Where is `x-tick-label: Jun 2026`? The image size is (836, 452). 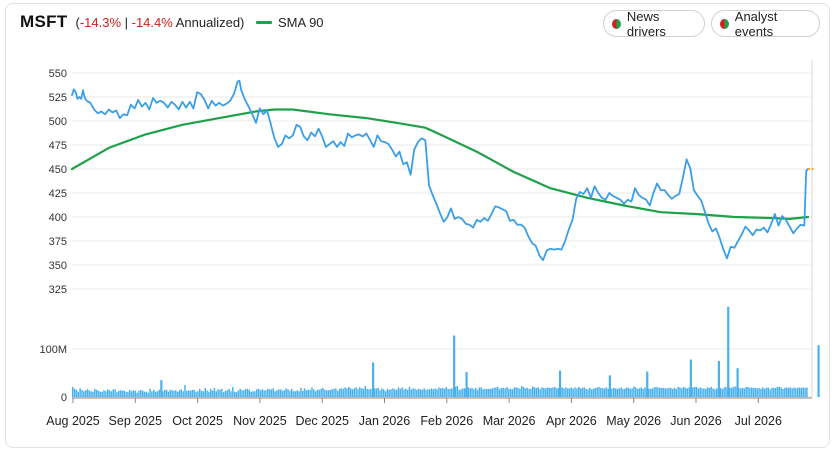 x-tick-label: Jun 2026 is located at coordinates (695, 421).